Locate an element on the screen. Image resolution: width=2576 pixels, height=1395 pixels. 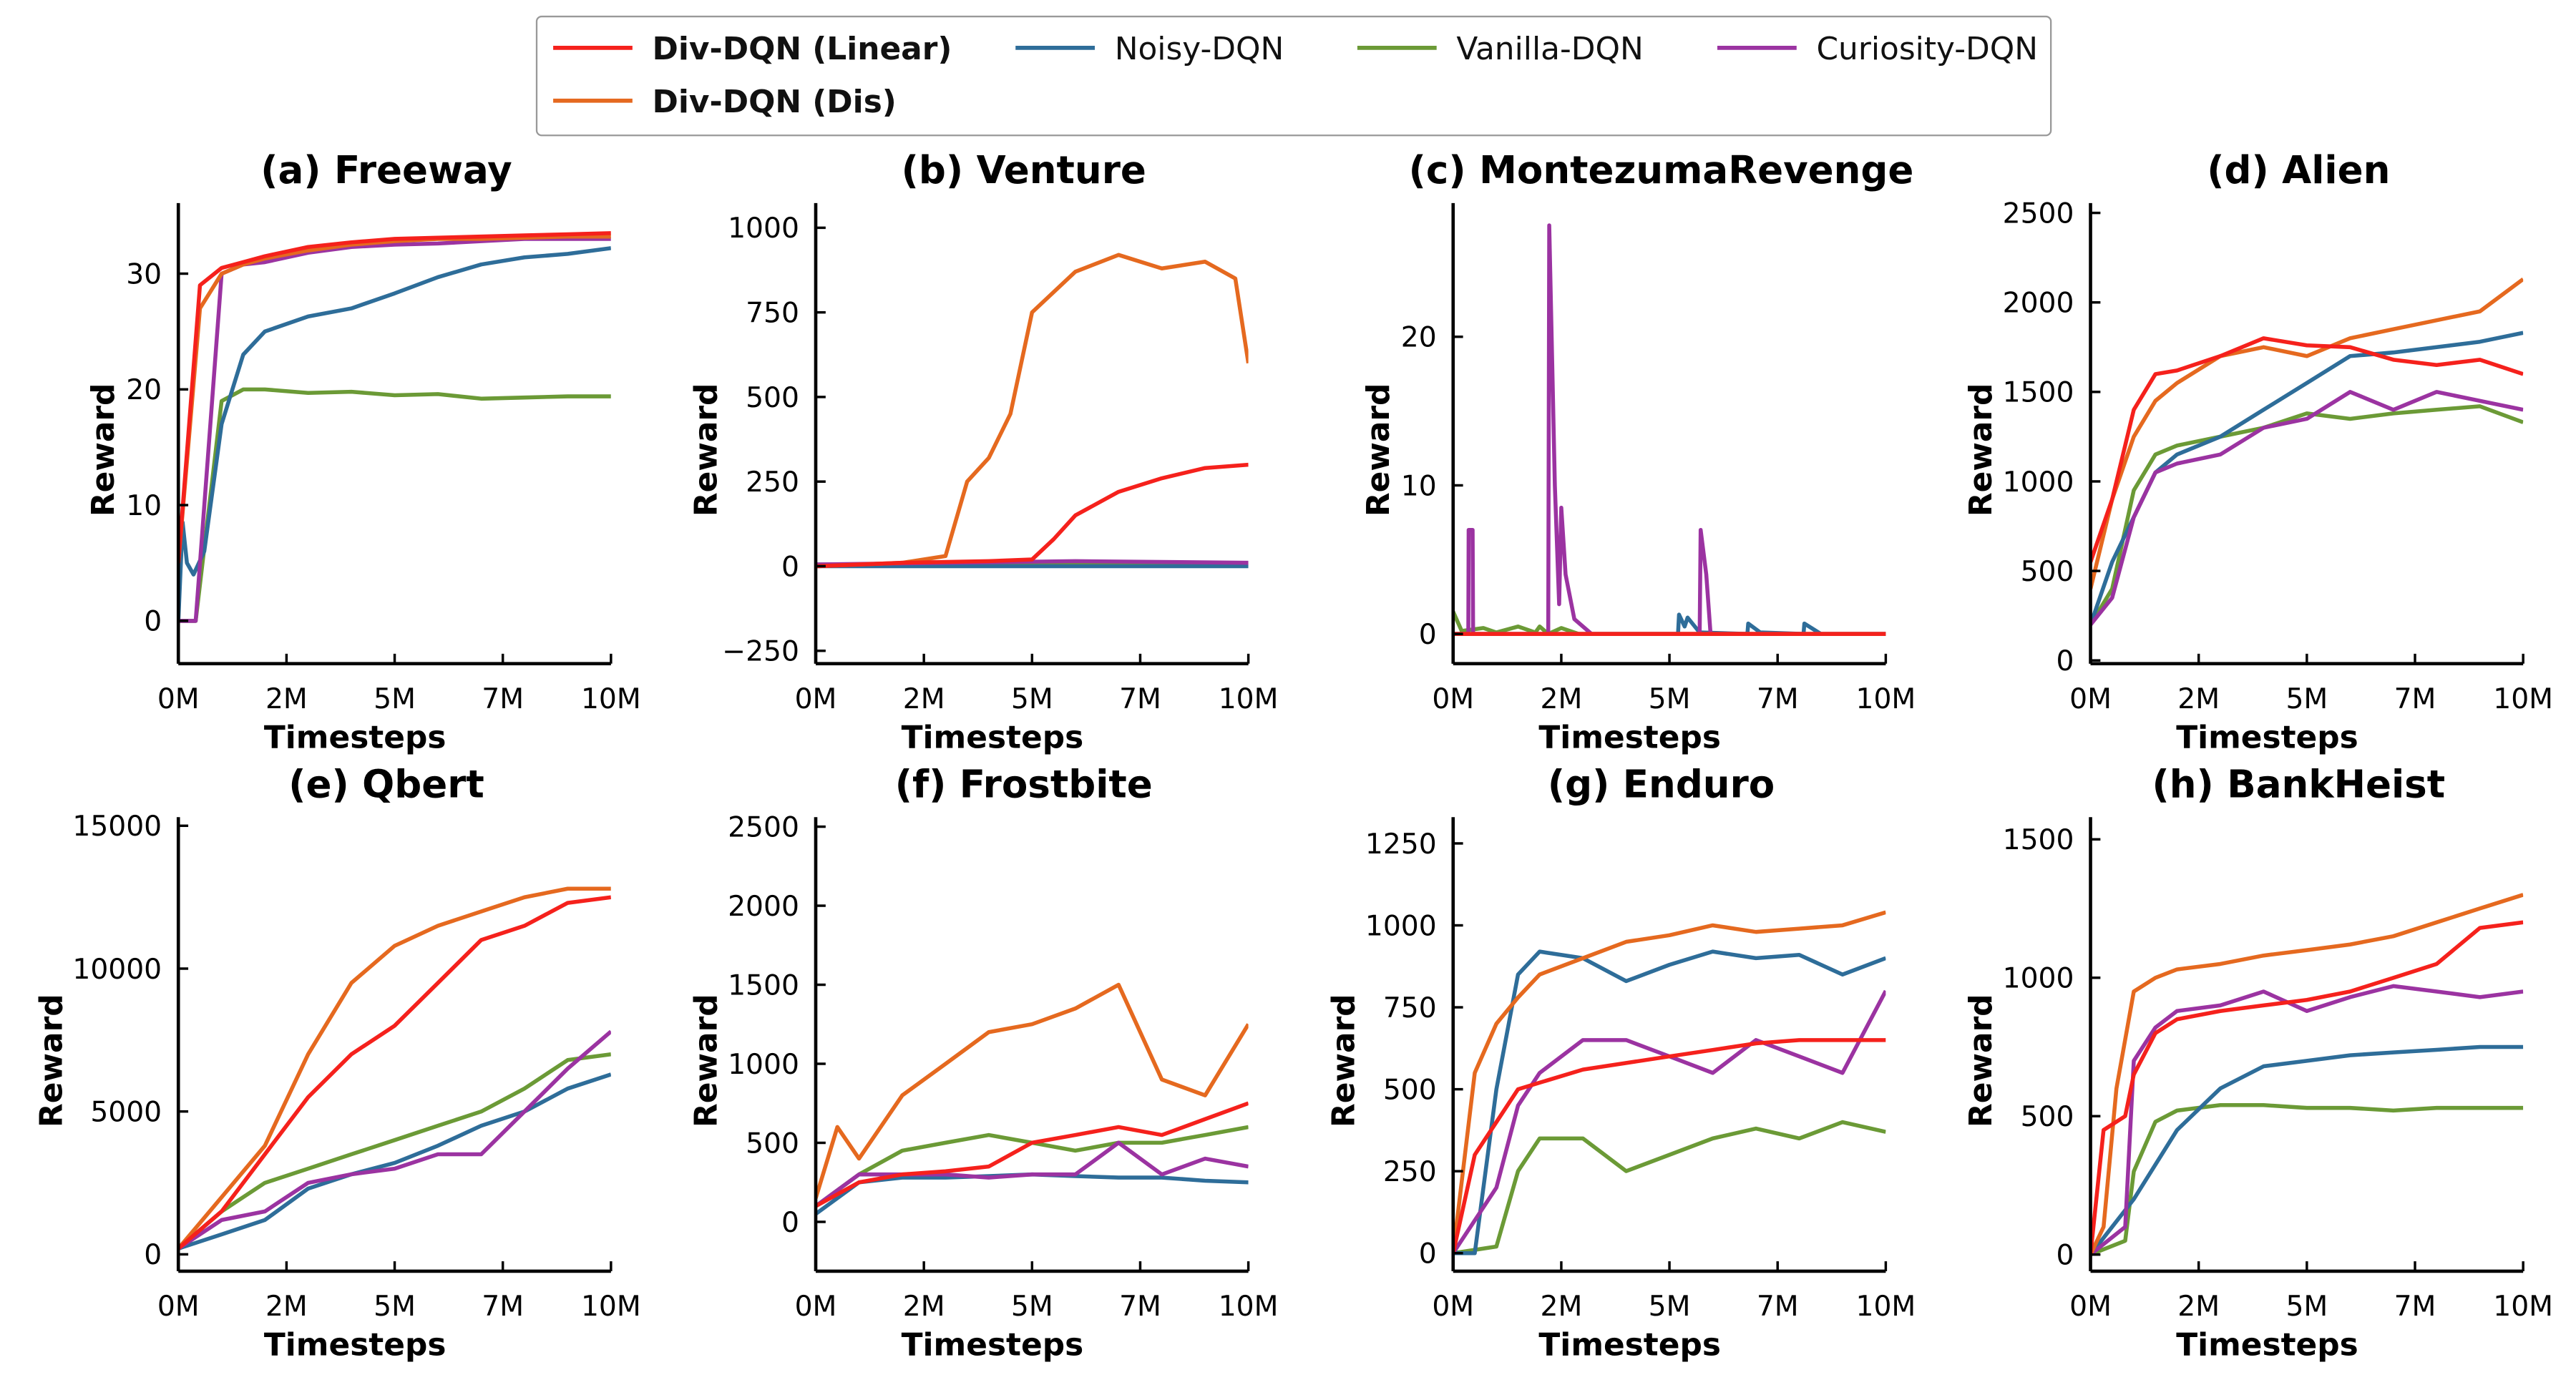
subplot-title: (a) Freeway is located at coordinates (386, 170).